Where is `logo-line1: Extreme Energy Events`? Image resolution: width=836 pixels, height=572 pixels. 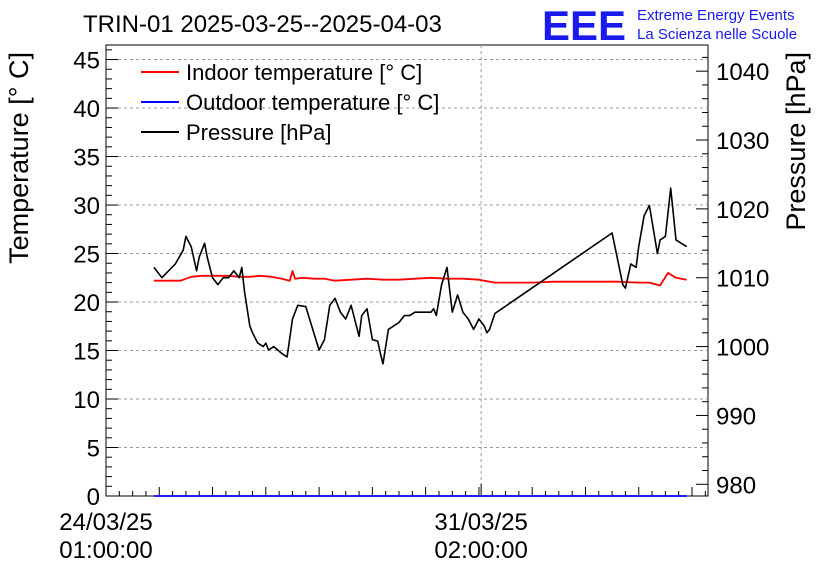 logo-line1: Extreme Energy Events is located at coordinates (716, 15).